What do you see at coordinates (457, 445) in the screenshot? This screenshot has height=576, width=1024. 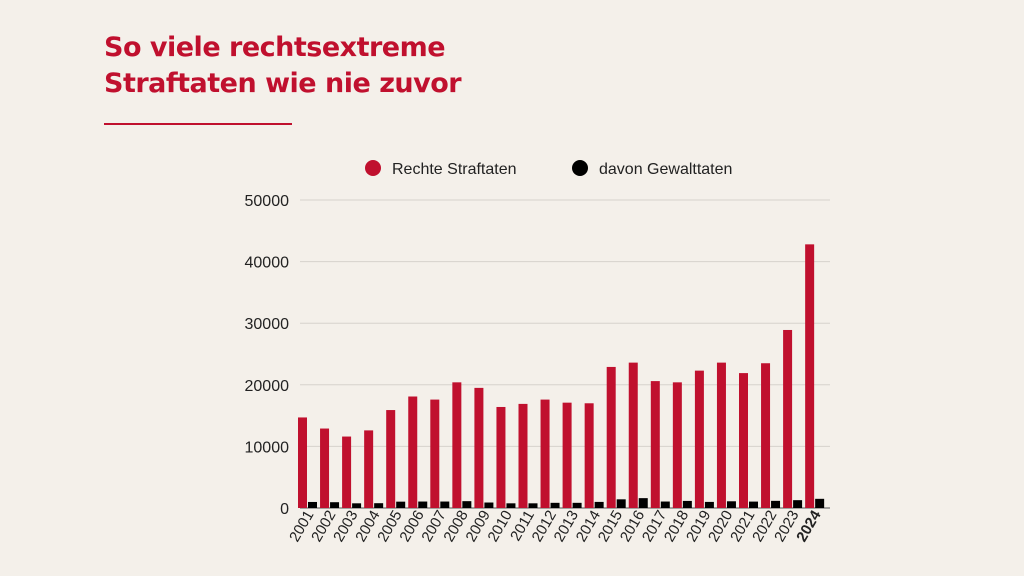 I see `bar-rechte-straftaten-2008` at bounding box center [457, 445].